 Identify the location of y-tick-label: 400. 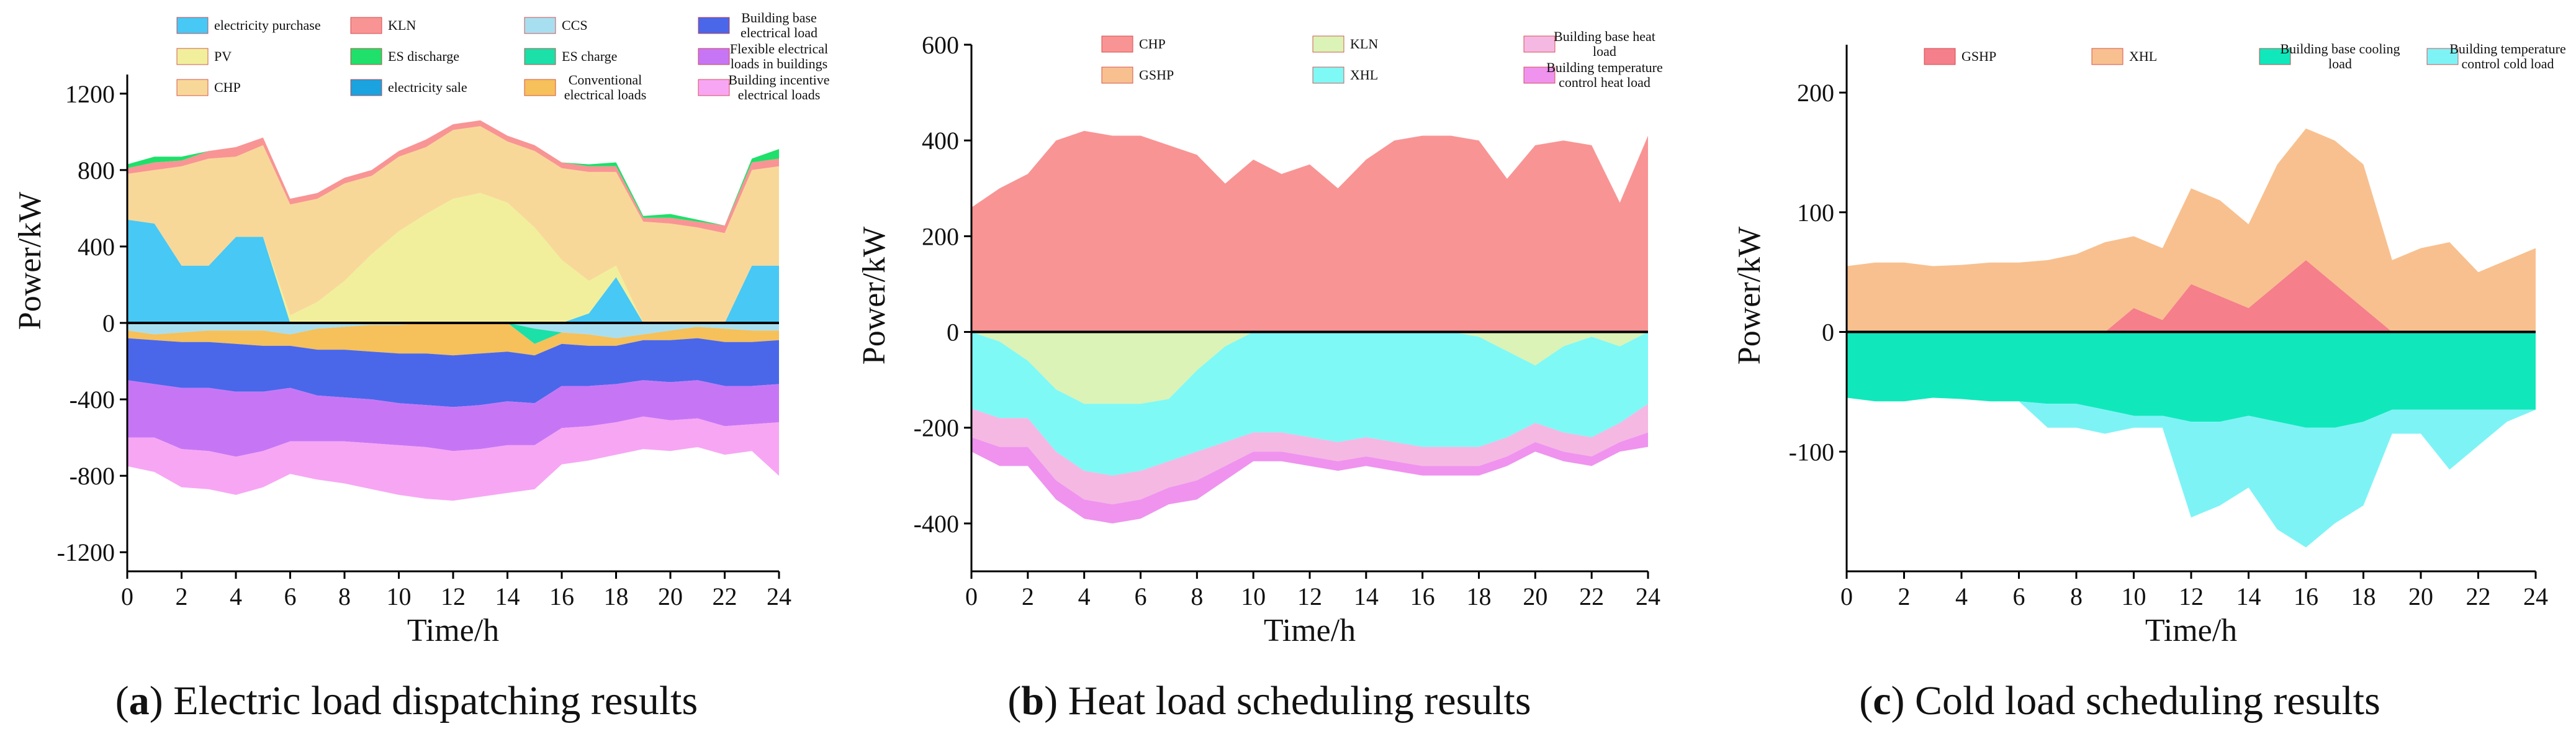
(940, 141).